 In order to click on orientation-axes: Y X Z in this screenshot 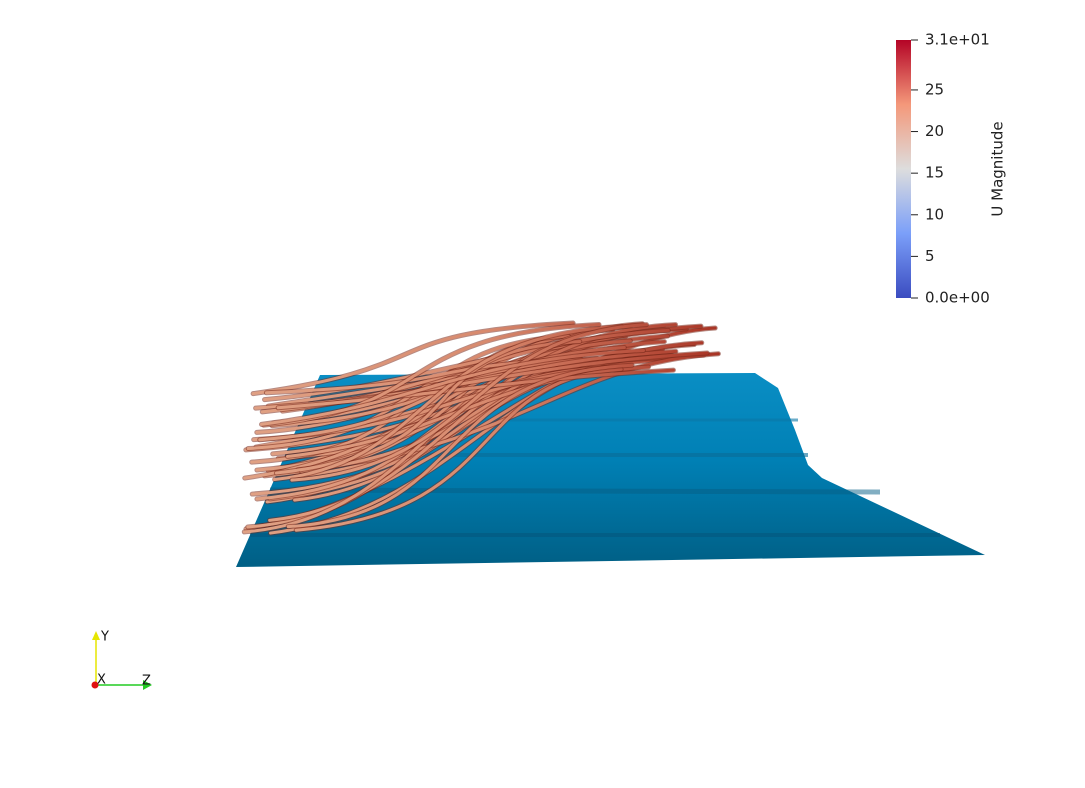, I will do `click(121, 660)`.